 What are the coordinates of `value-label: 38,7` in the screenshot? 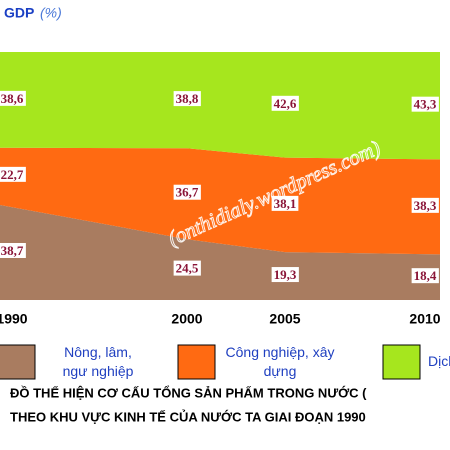 It's located at (12, 250).